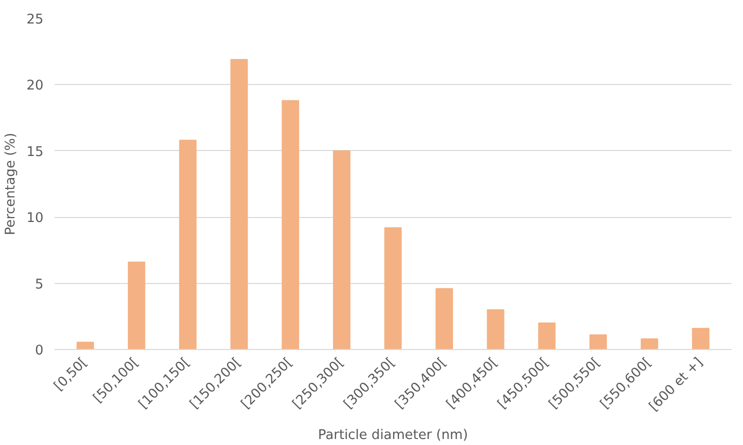  I want to click on y-tick-label: 5, so click(39, 284).